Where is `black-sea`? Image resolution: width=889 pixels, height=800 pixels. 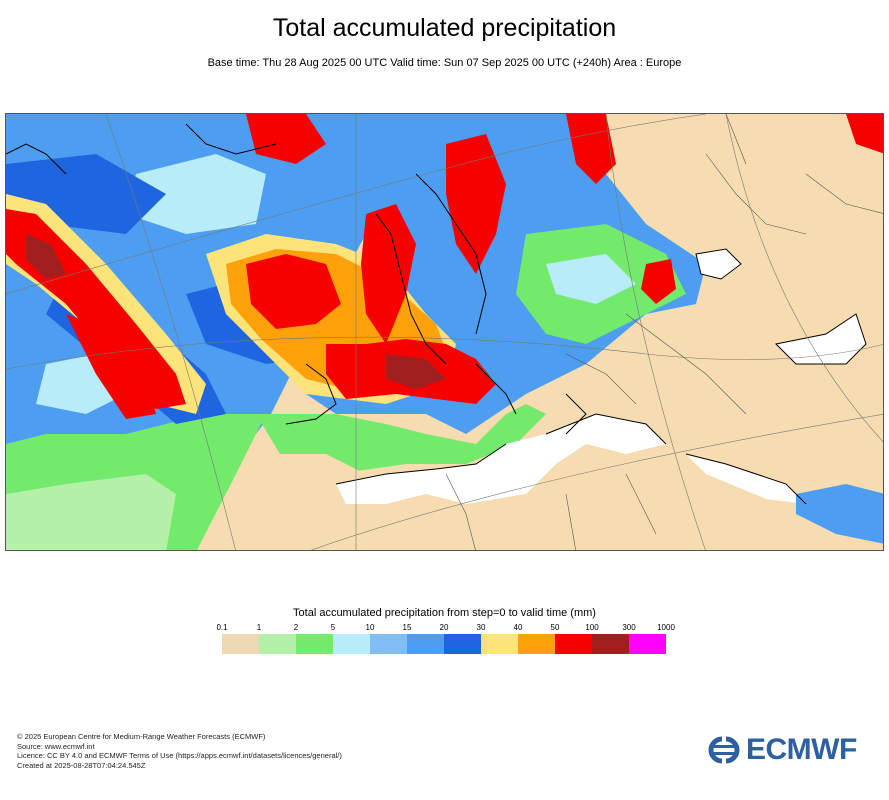
black-sea is located at coordinates (718, 264).